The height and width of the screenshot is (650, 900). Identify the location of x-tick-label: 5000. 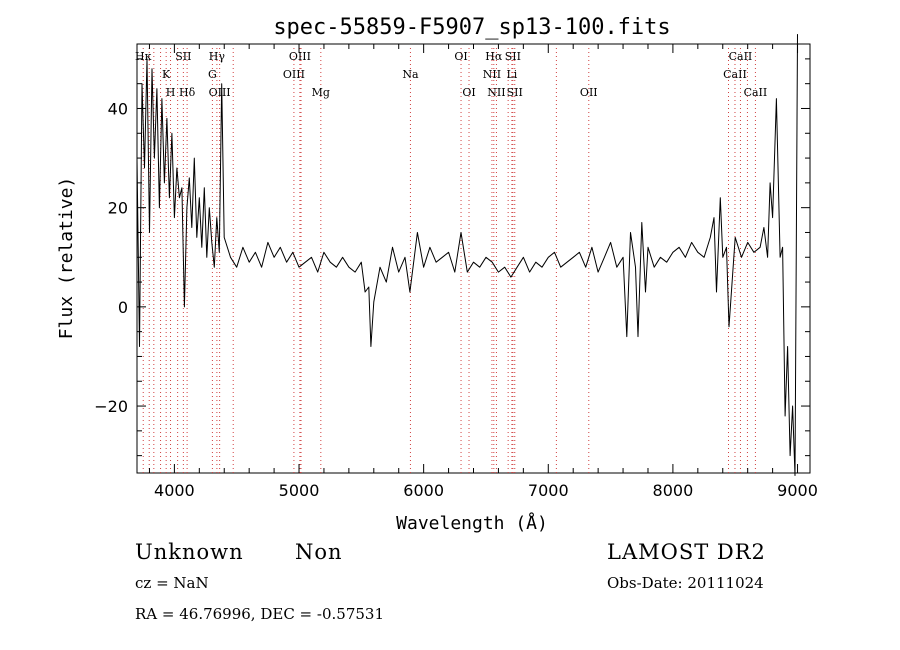
(299, 490).